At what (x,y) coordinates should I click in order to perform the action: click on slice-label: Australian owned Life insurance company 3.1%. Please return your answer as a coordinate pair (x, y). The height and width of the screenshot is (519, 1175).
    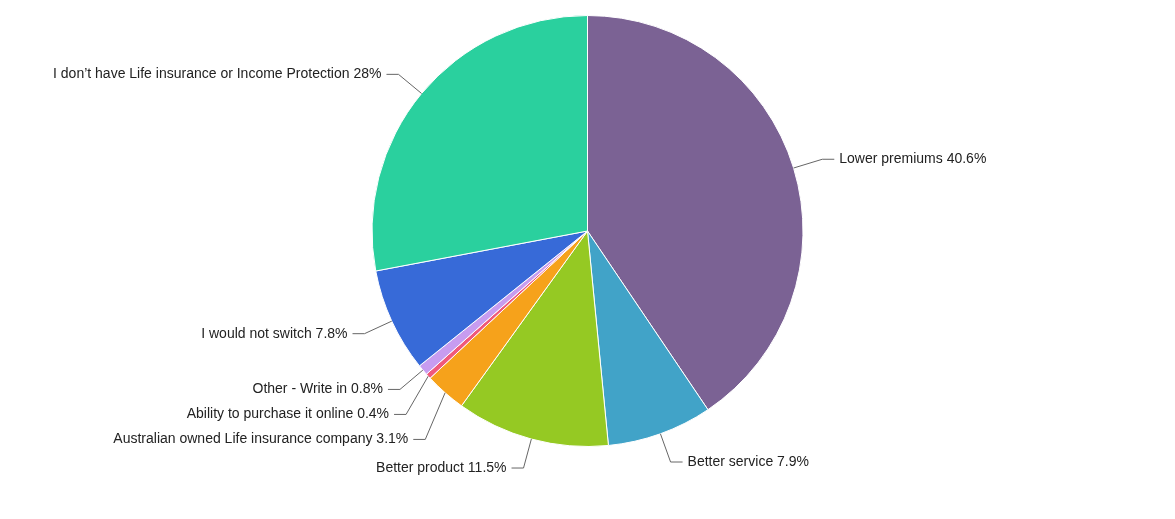
    Looking at the image, I should click on (261, 438).